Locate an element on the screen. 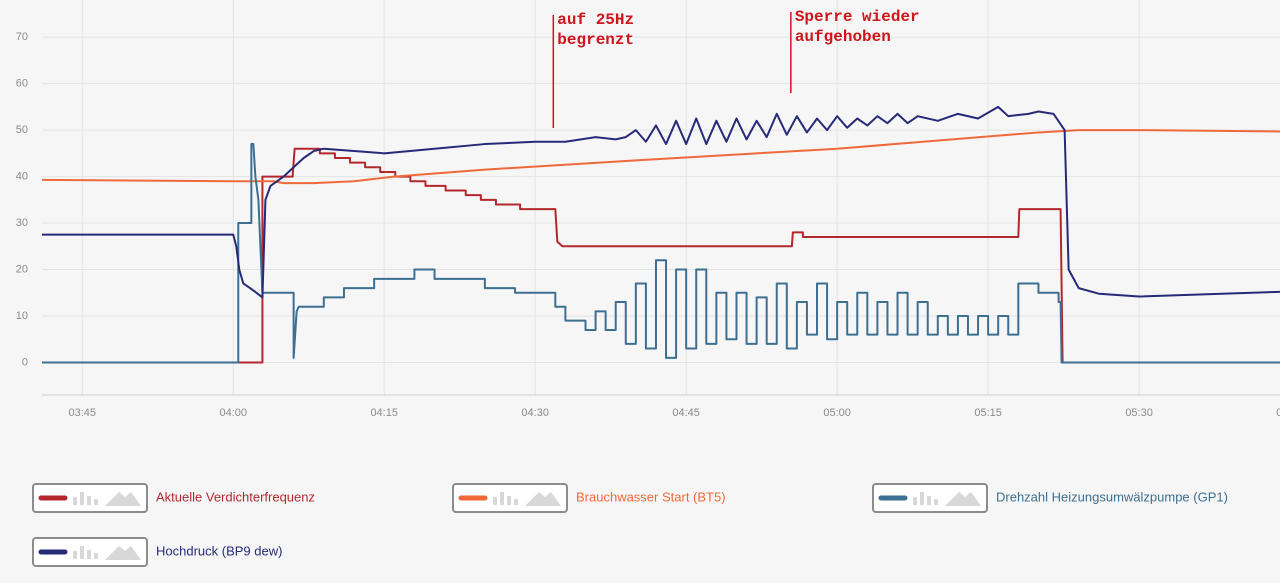  legend-item: Drehzahl Heizungsumwälzpumpe (GP1) is located at coordinates (1050, 498).